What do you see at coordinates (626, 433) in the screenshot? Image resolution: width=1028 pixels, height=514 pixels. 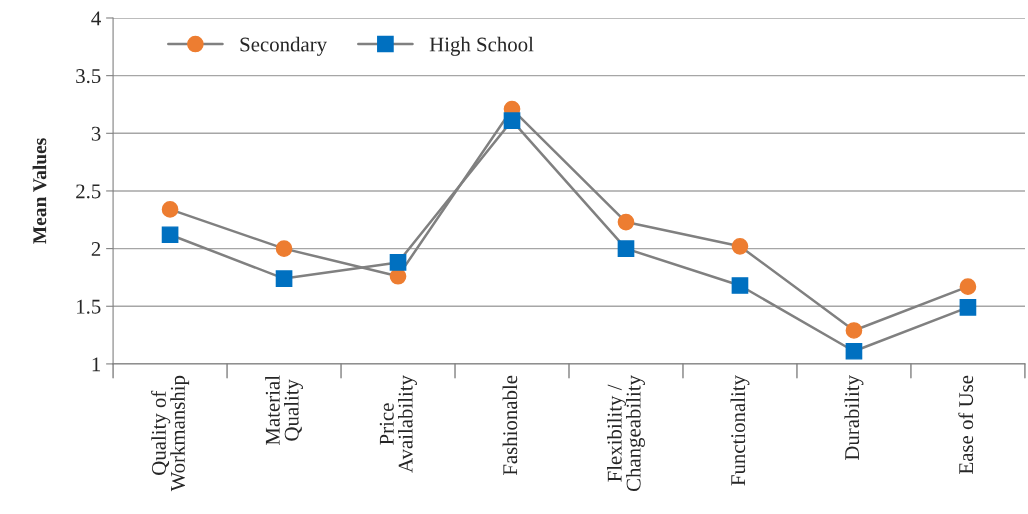 I see `x-tick-label: Flexibility / Changeability` at bounding box center [626, 433].